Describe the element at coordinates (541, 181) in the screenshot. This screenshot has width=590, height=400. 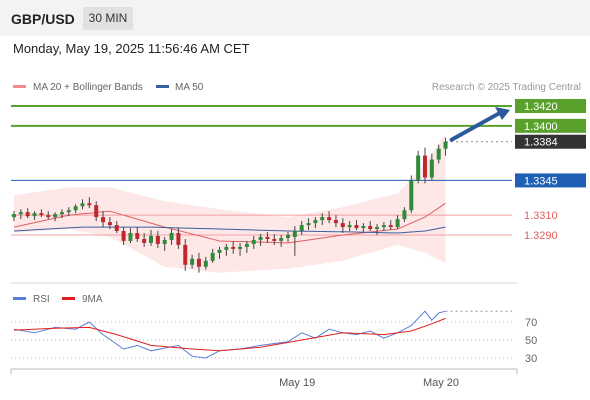
I see `price-level-label: 1.3345` at that location.